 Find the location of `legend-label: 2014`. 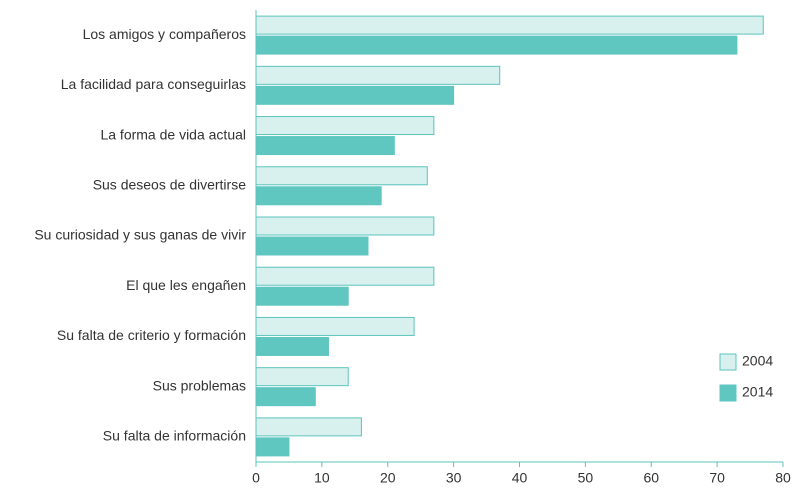

legend-label: 2014 is located at coordinates (757, 392).